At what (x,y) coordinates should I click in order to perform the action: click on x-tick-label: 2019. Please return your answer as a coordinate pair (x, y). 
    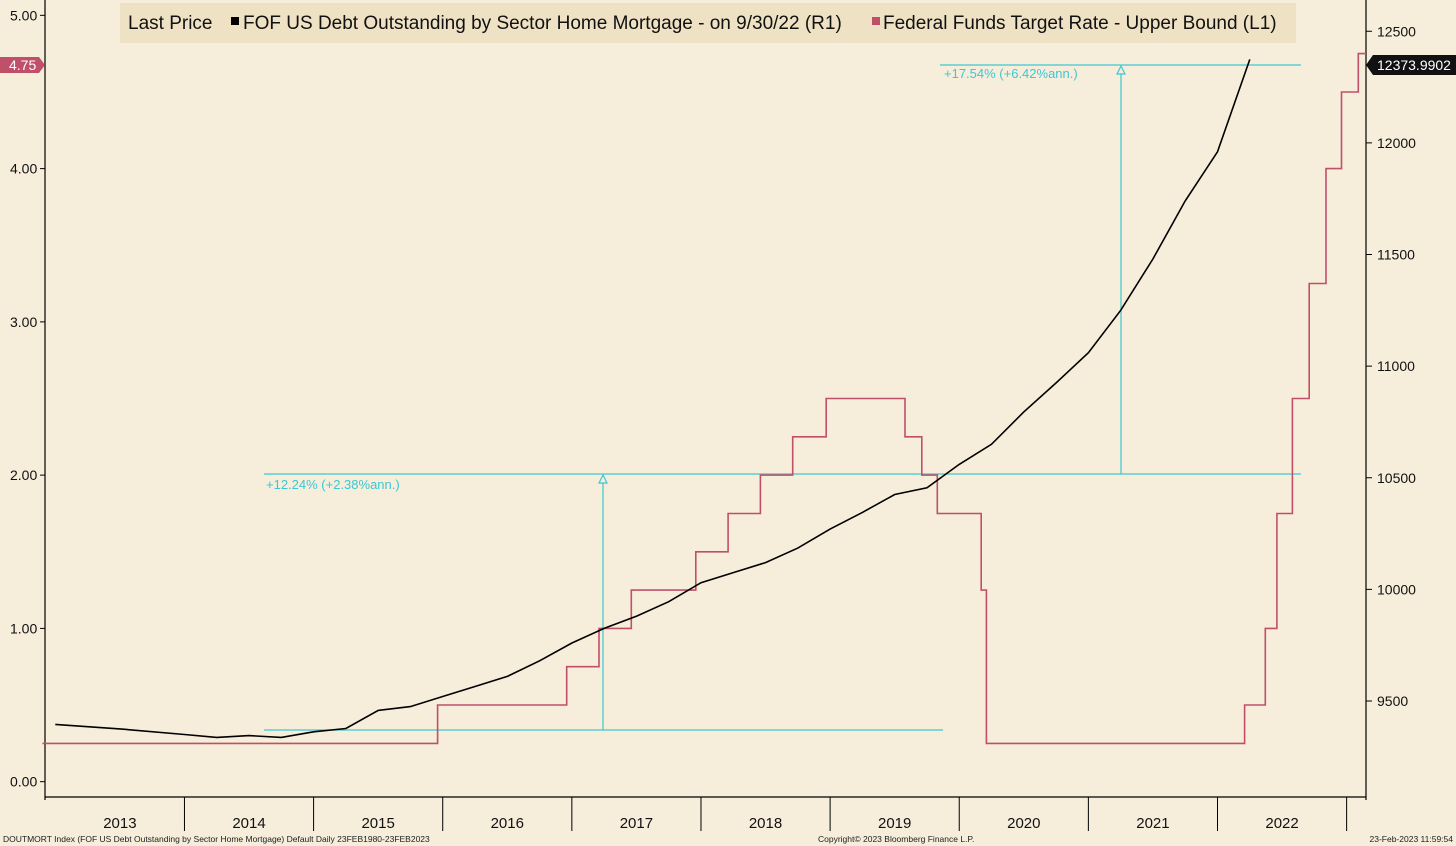
    Looking at the image, I should click on (894, 823).